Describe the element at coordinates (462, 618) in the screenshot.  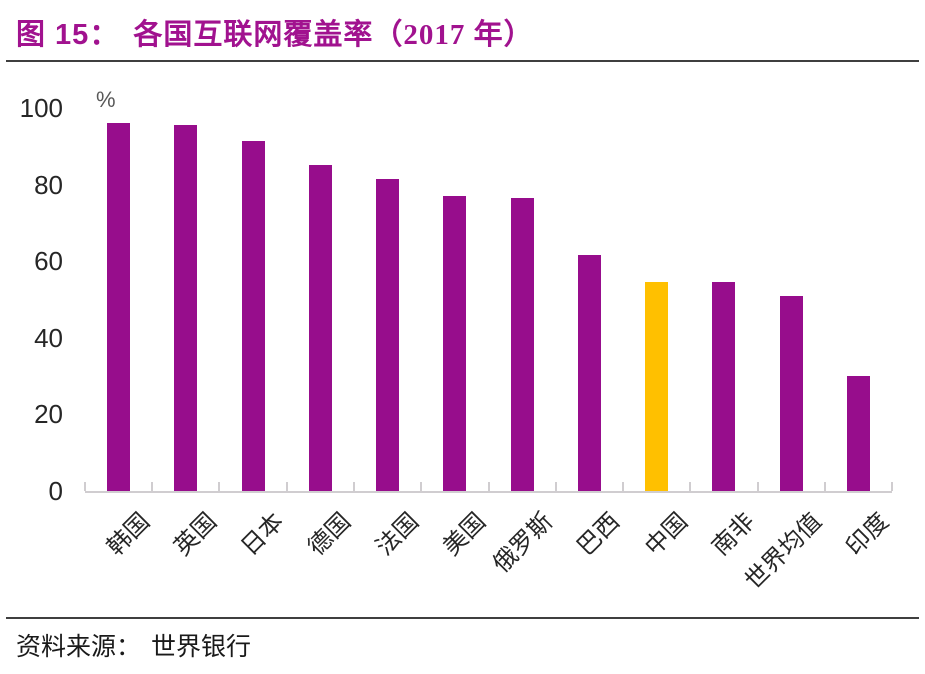
I see `footer-divider-line` at that location.